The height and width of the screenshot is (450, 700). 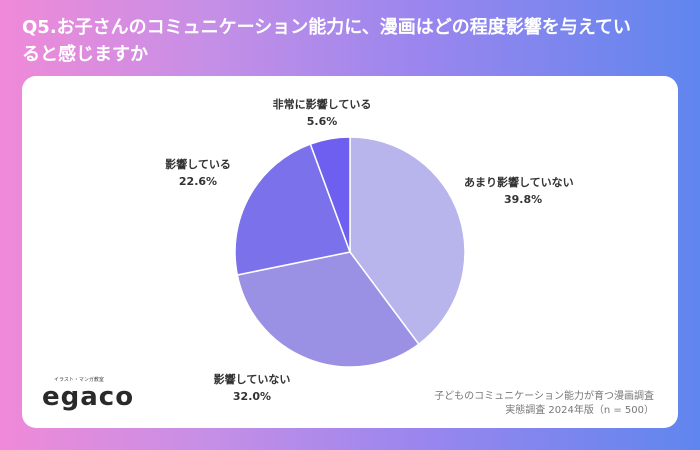 What do you see at coordinates (252, 396) in the screenshot?
I see `slice-value-label-2: 32.0%` at bounding box center [252, 396].